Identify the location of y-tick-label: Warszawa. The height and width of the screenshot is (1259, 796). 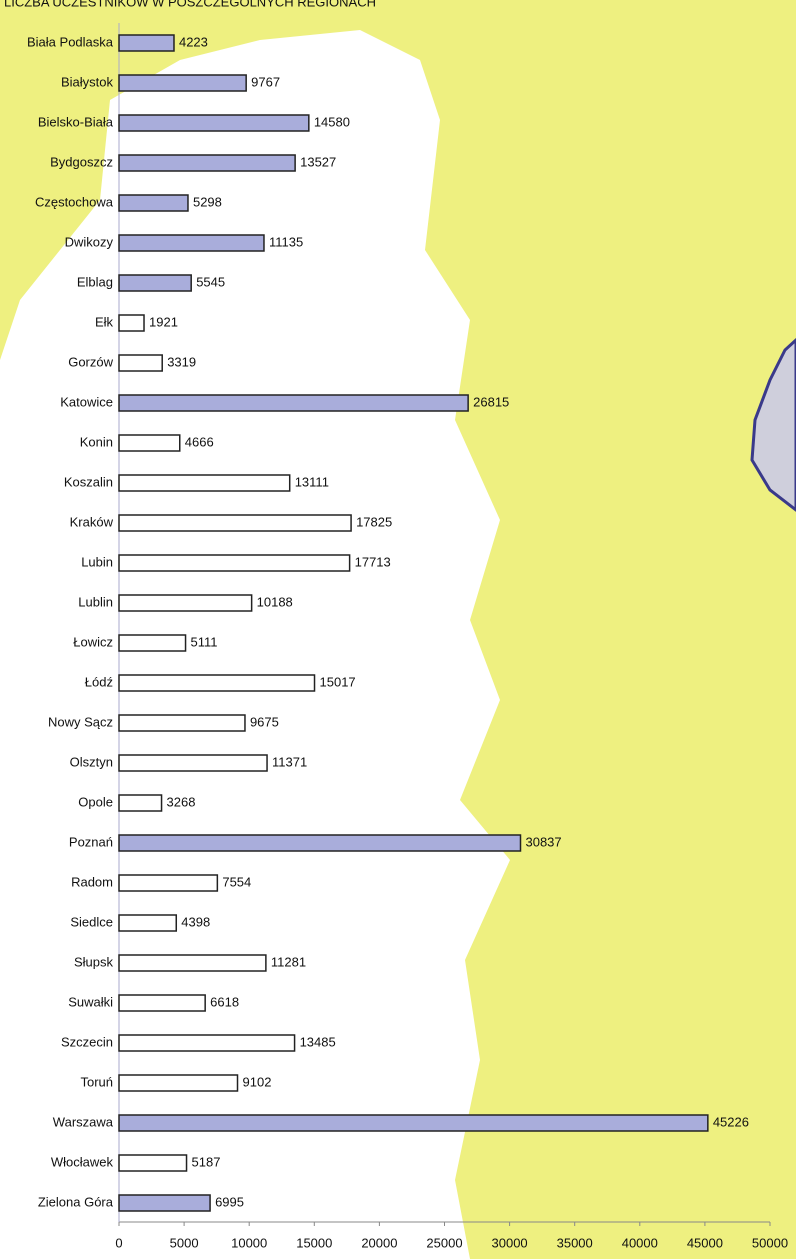
(83, 1121).